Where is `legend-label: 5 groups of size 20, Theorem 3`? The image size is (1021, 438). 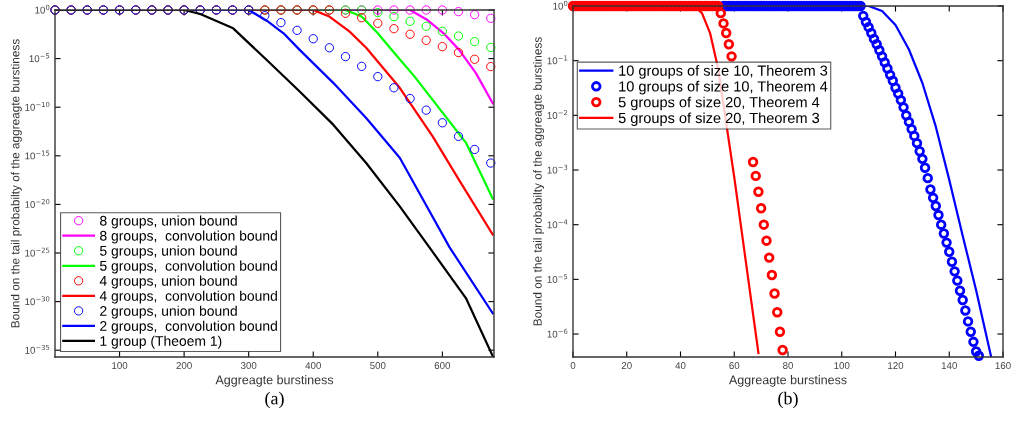 legend-label: 5 groups of size 20, Theorem 3 is located at coordinates (719, 119).